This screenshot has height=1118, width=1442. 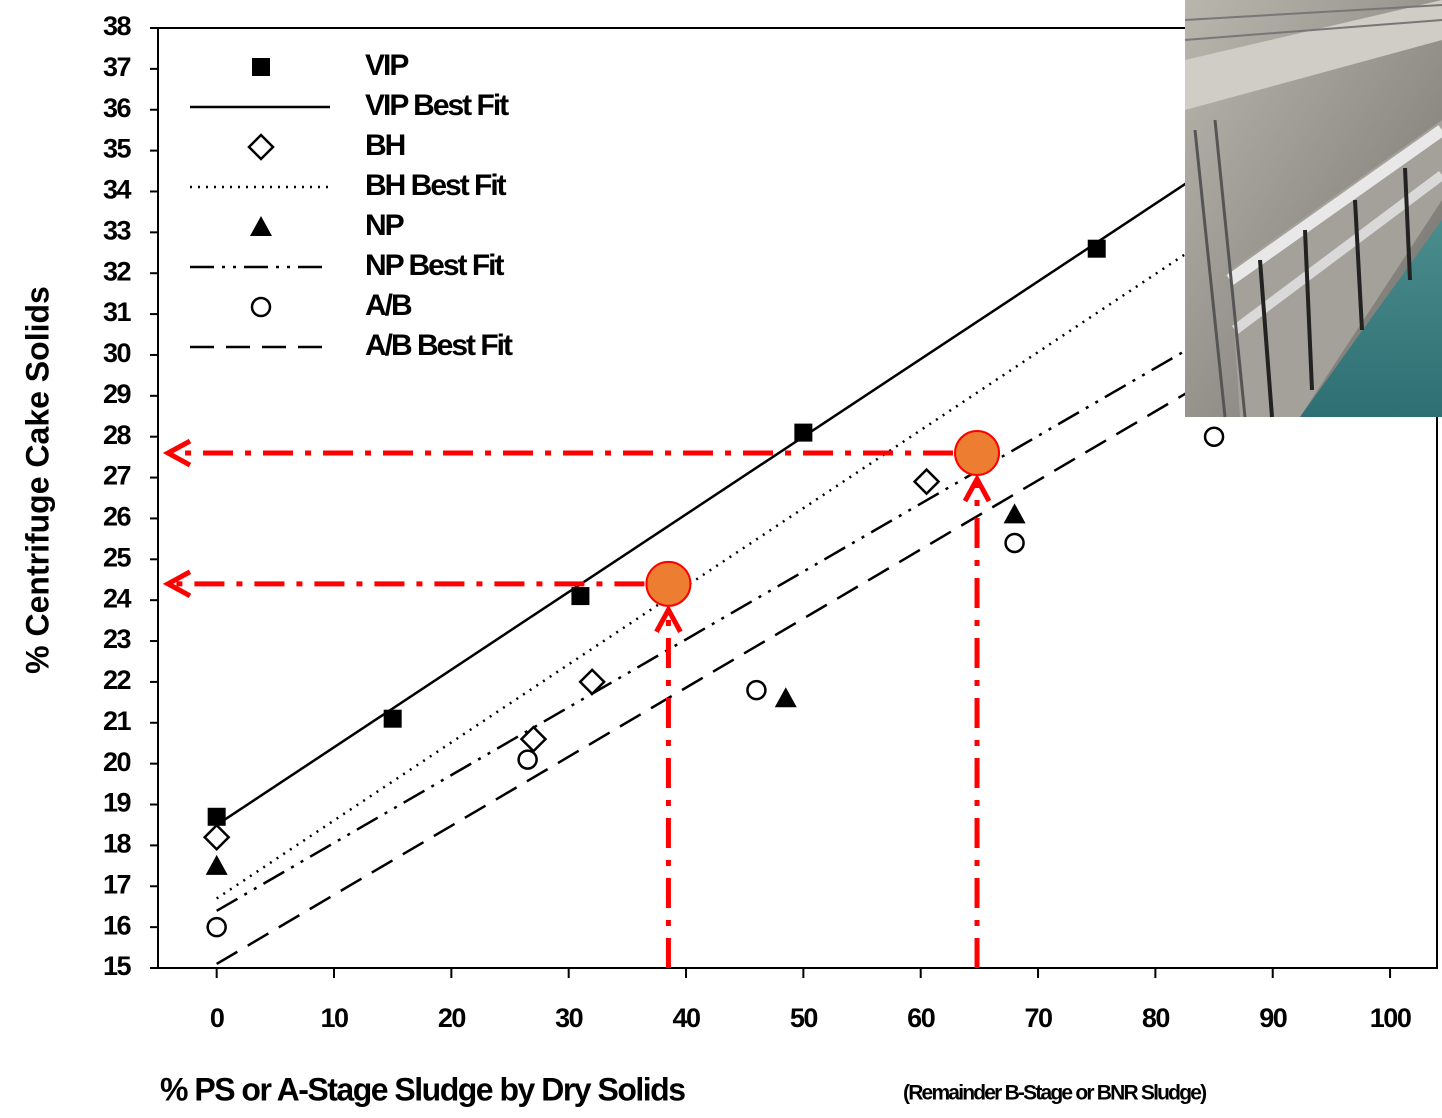 What do you see at coordinates (804, 1018) in the screenshot?
I see `x-tick-label: 50` at bounding box center [804, 1018].